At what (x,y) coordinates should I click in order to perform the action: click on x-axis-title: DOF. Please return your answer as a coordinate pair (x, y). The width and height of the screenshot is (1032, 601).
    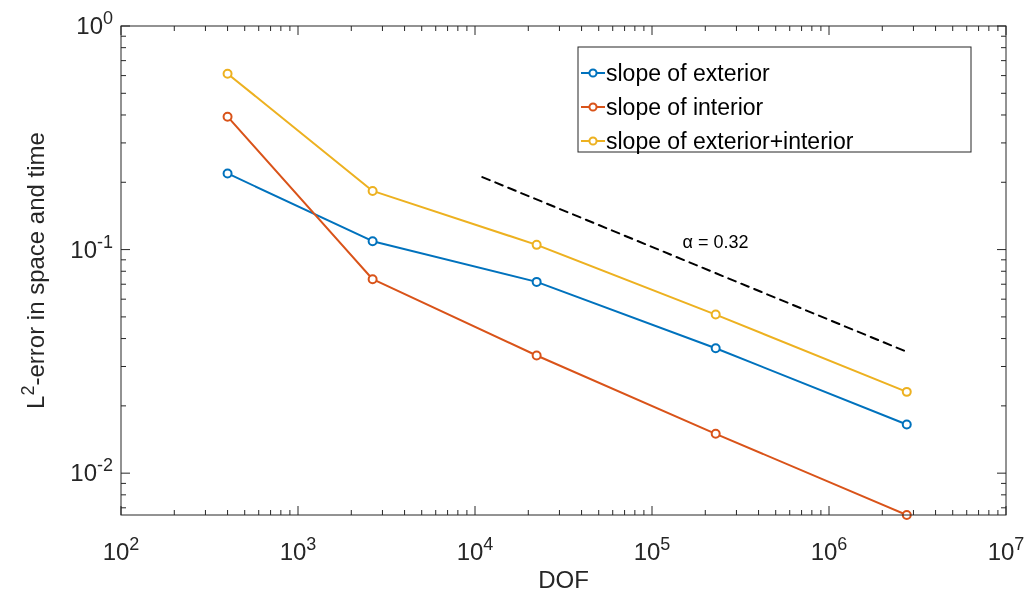
    Looking at the image, I should click on (563, 579).